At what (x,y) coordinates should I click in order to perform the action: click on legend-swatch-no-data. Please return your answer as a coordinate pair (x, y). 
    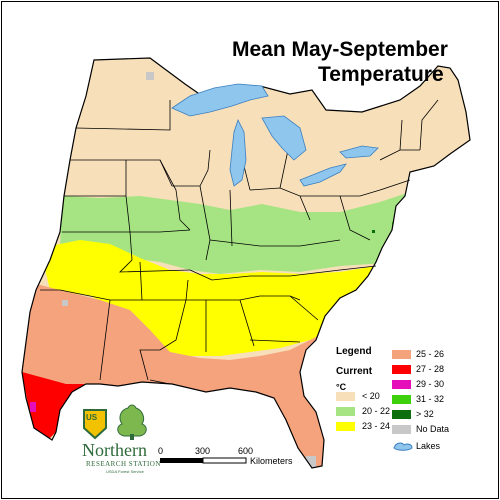
    Looking at the image, I should click on (401, 429).